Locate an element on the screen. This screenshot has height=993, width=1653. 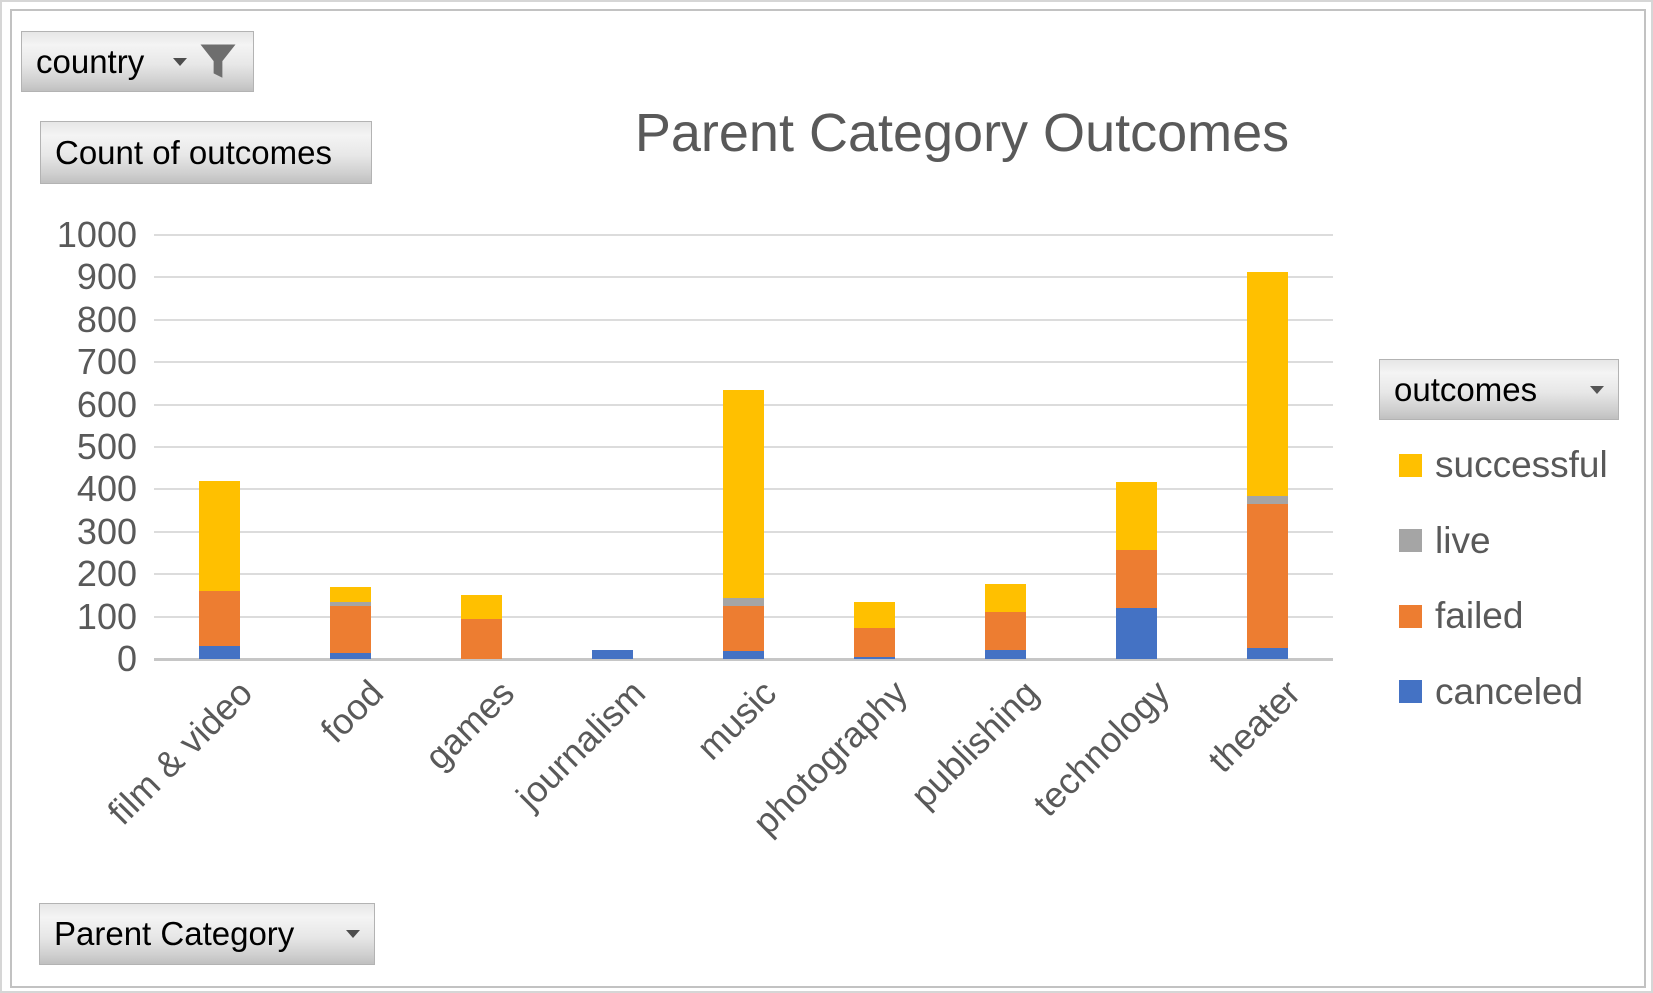
y-axis-tick-label: 100 is located at coordinates (106, 616).